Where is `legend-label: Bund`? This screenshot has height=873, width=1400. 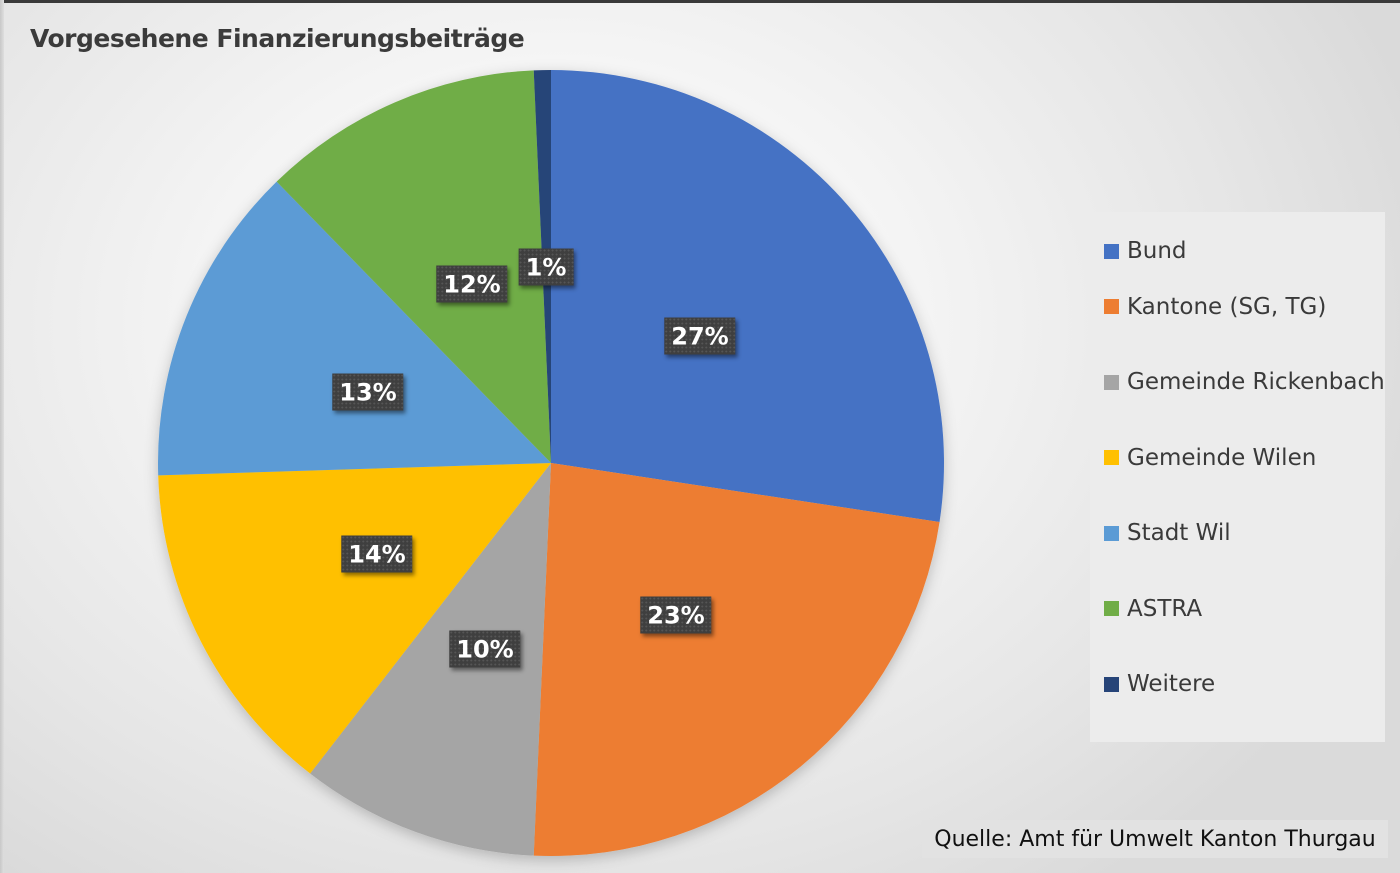 legend-label: Bund is located at coordinates (1157, 251).